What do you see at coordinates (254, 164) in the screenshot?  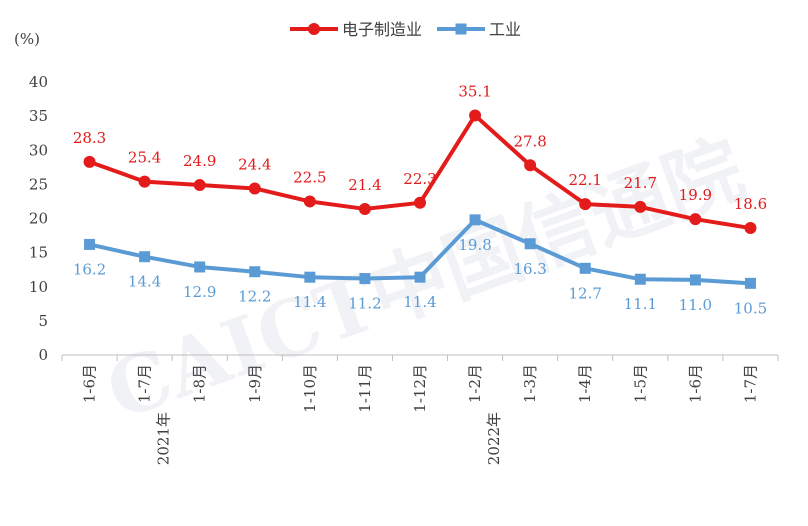 I see `data-label: 24.4` at bounding box center [254, 164].